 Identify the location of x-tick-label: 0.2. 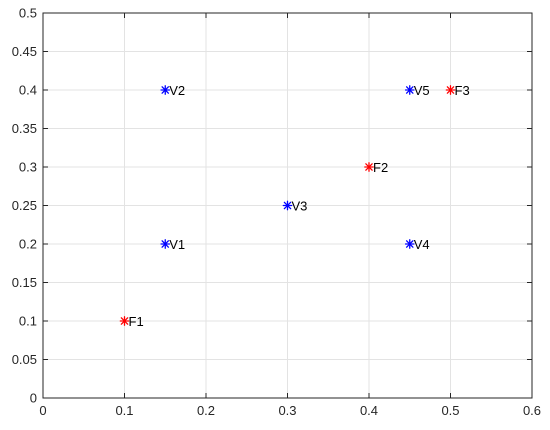
(206, 410).